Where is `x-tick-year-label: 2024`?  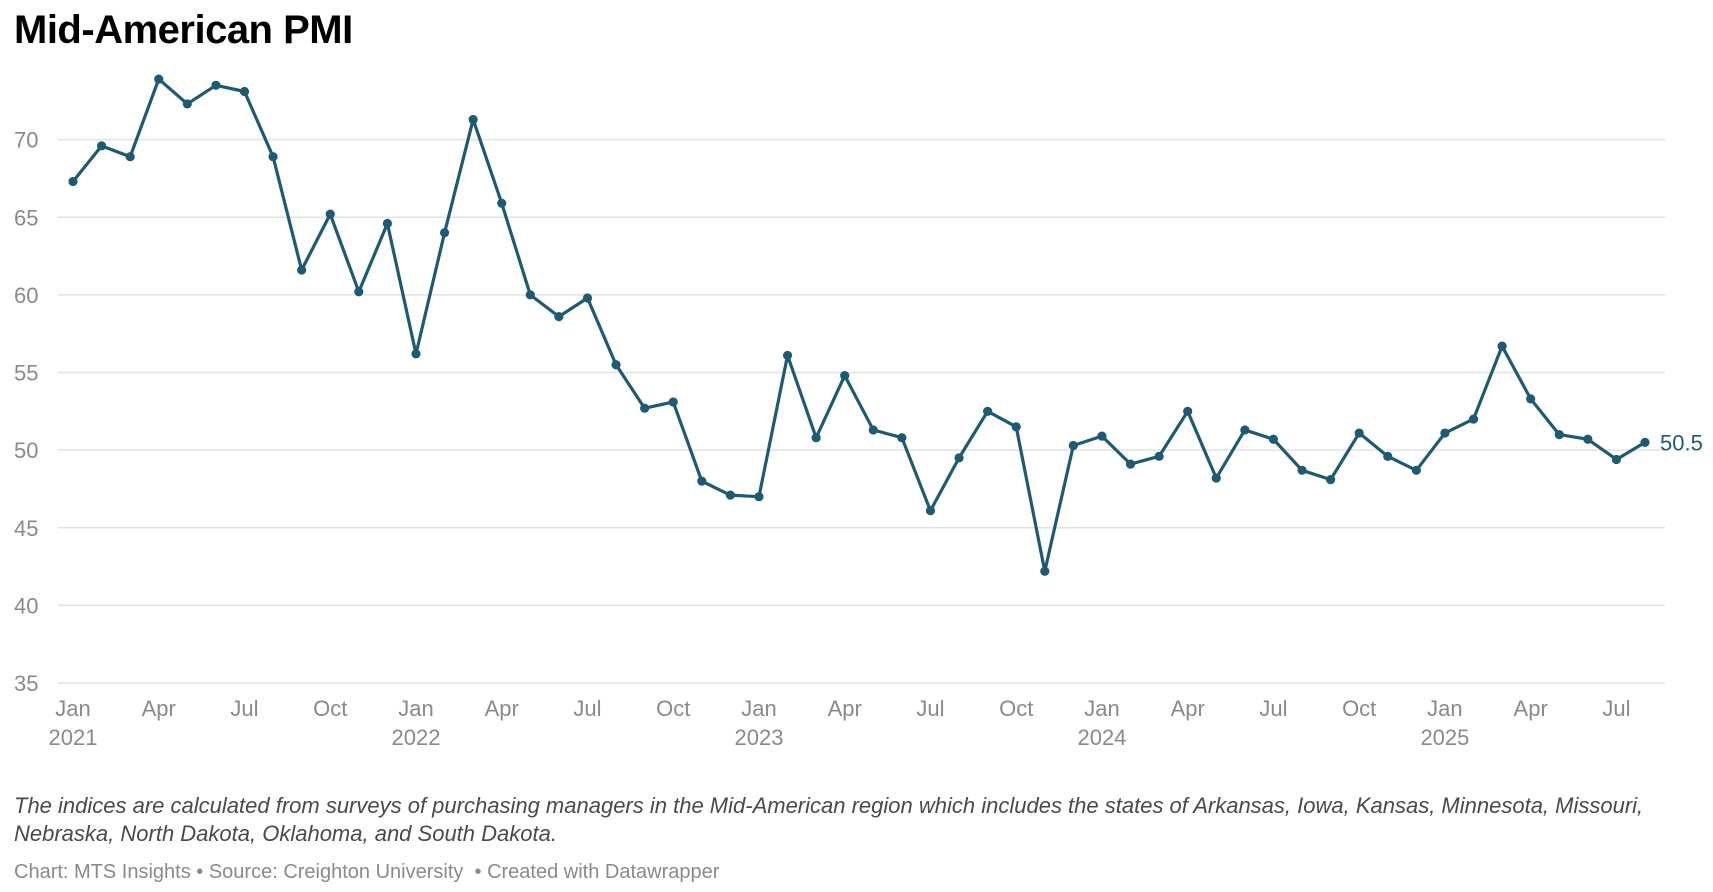
x-tick-year-label: 2024 is located at coordinates (1101, 737).